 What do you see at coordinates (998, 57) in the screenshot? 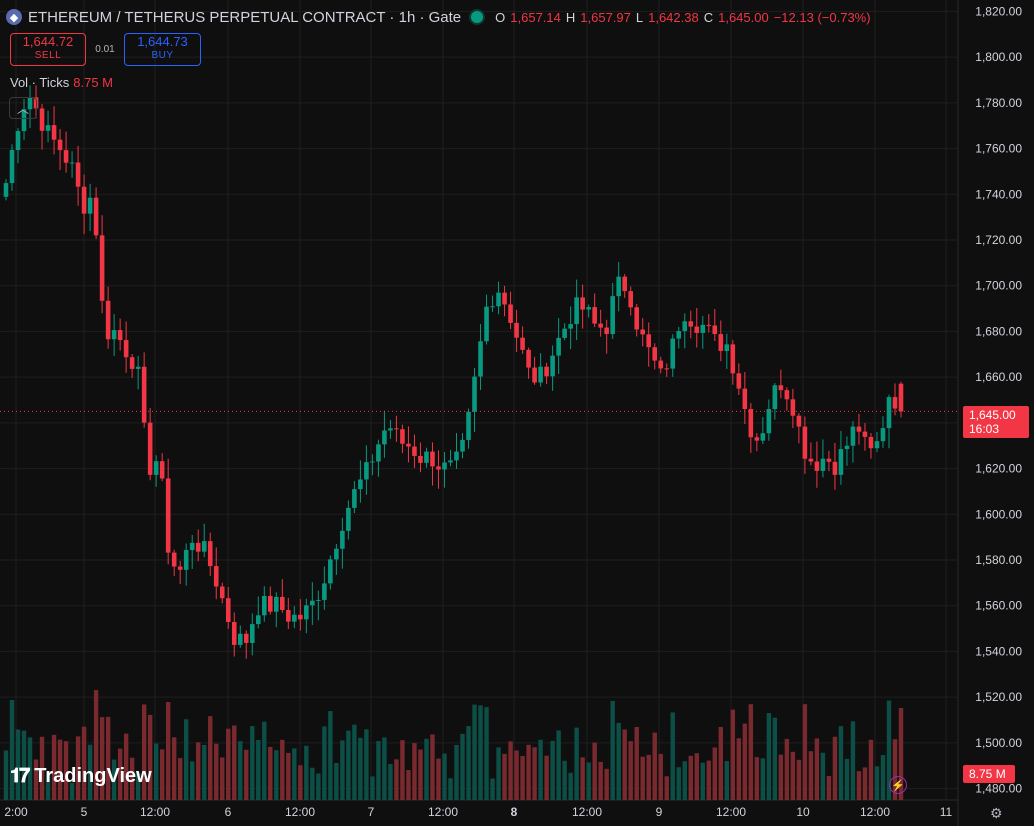
I see `y-tick-label: 1,800.00` at bounding box center [998, 57].